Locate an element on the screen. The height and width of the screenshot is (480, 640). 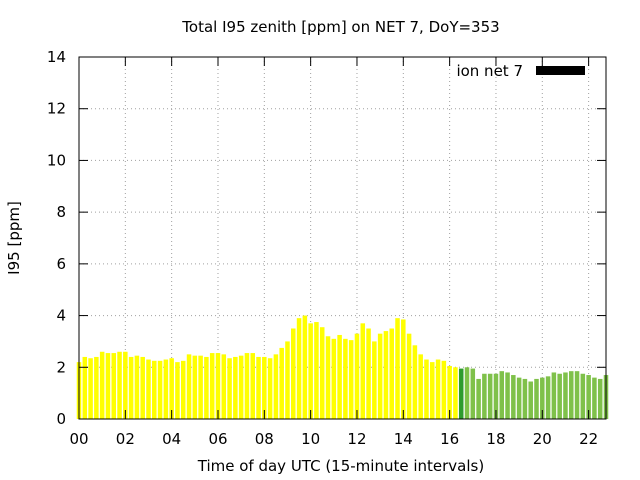
legend: ion net 7 is located at coordinates (520, 71).